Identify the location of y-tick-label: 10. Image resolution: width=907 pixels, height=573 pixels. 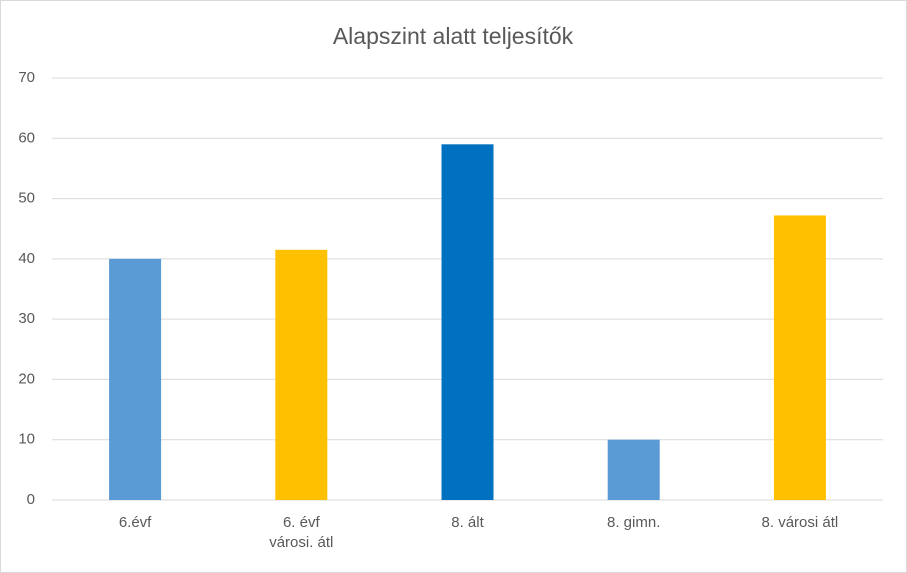
(26, 439).